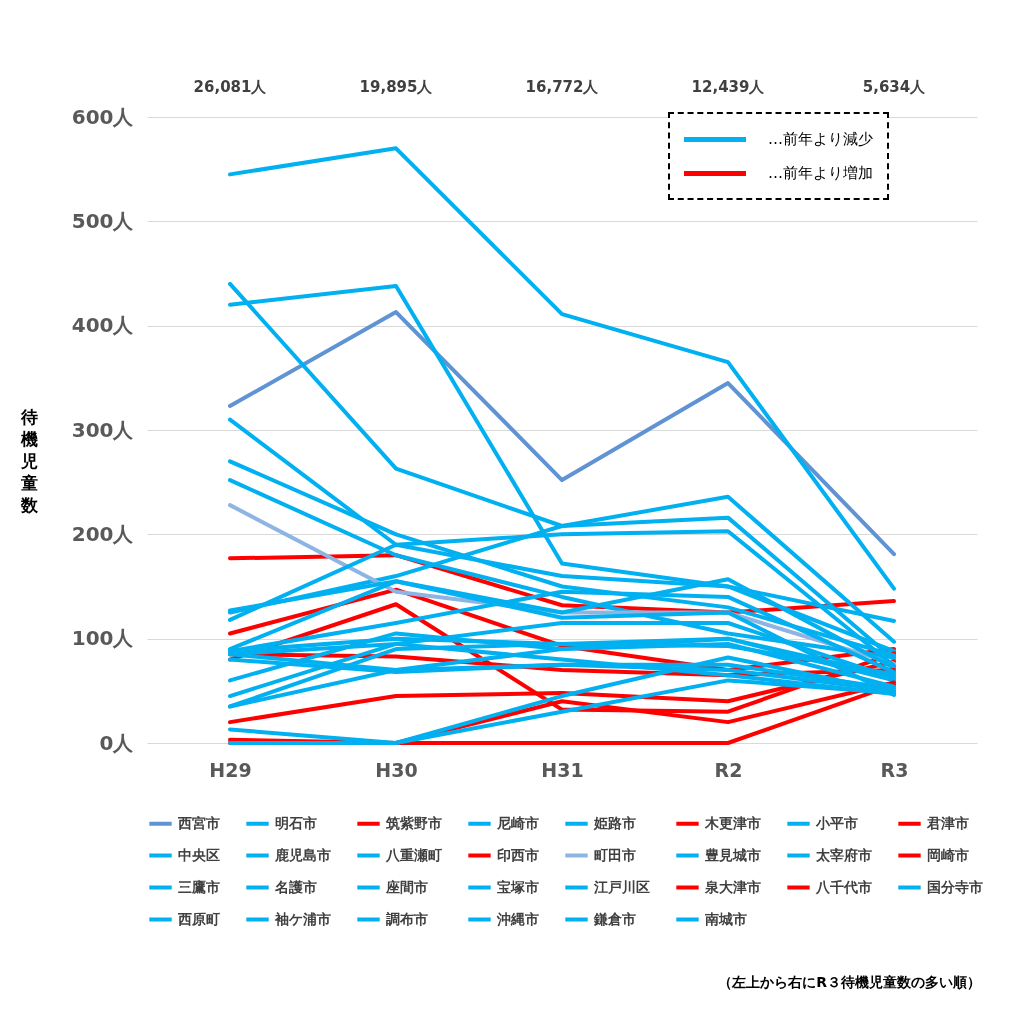 The width and height of the screenshot is (1009, 1009). What do you see at coordinates (103, 325) in the screenshot?
I see `y-tick-label: 400人` at bounding box center [103, 325].